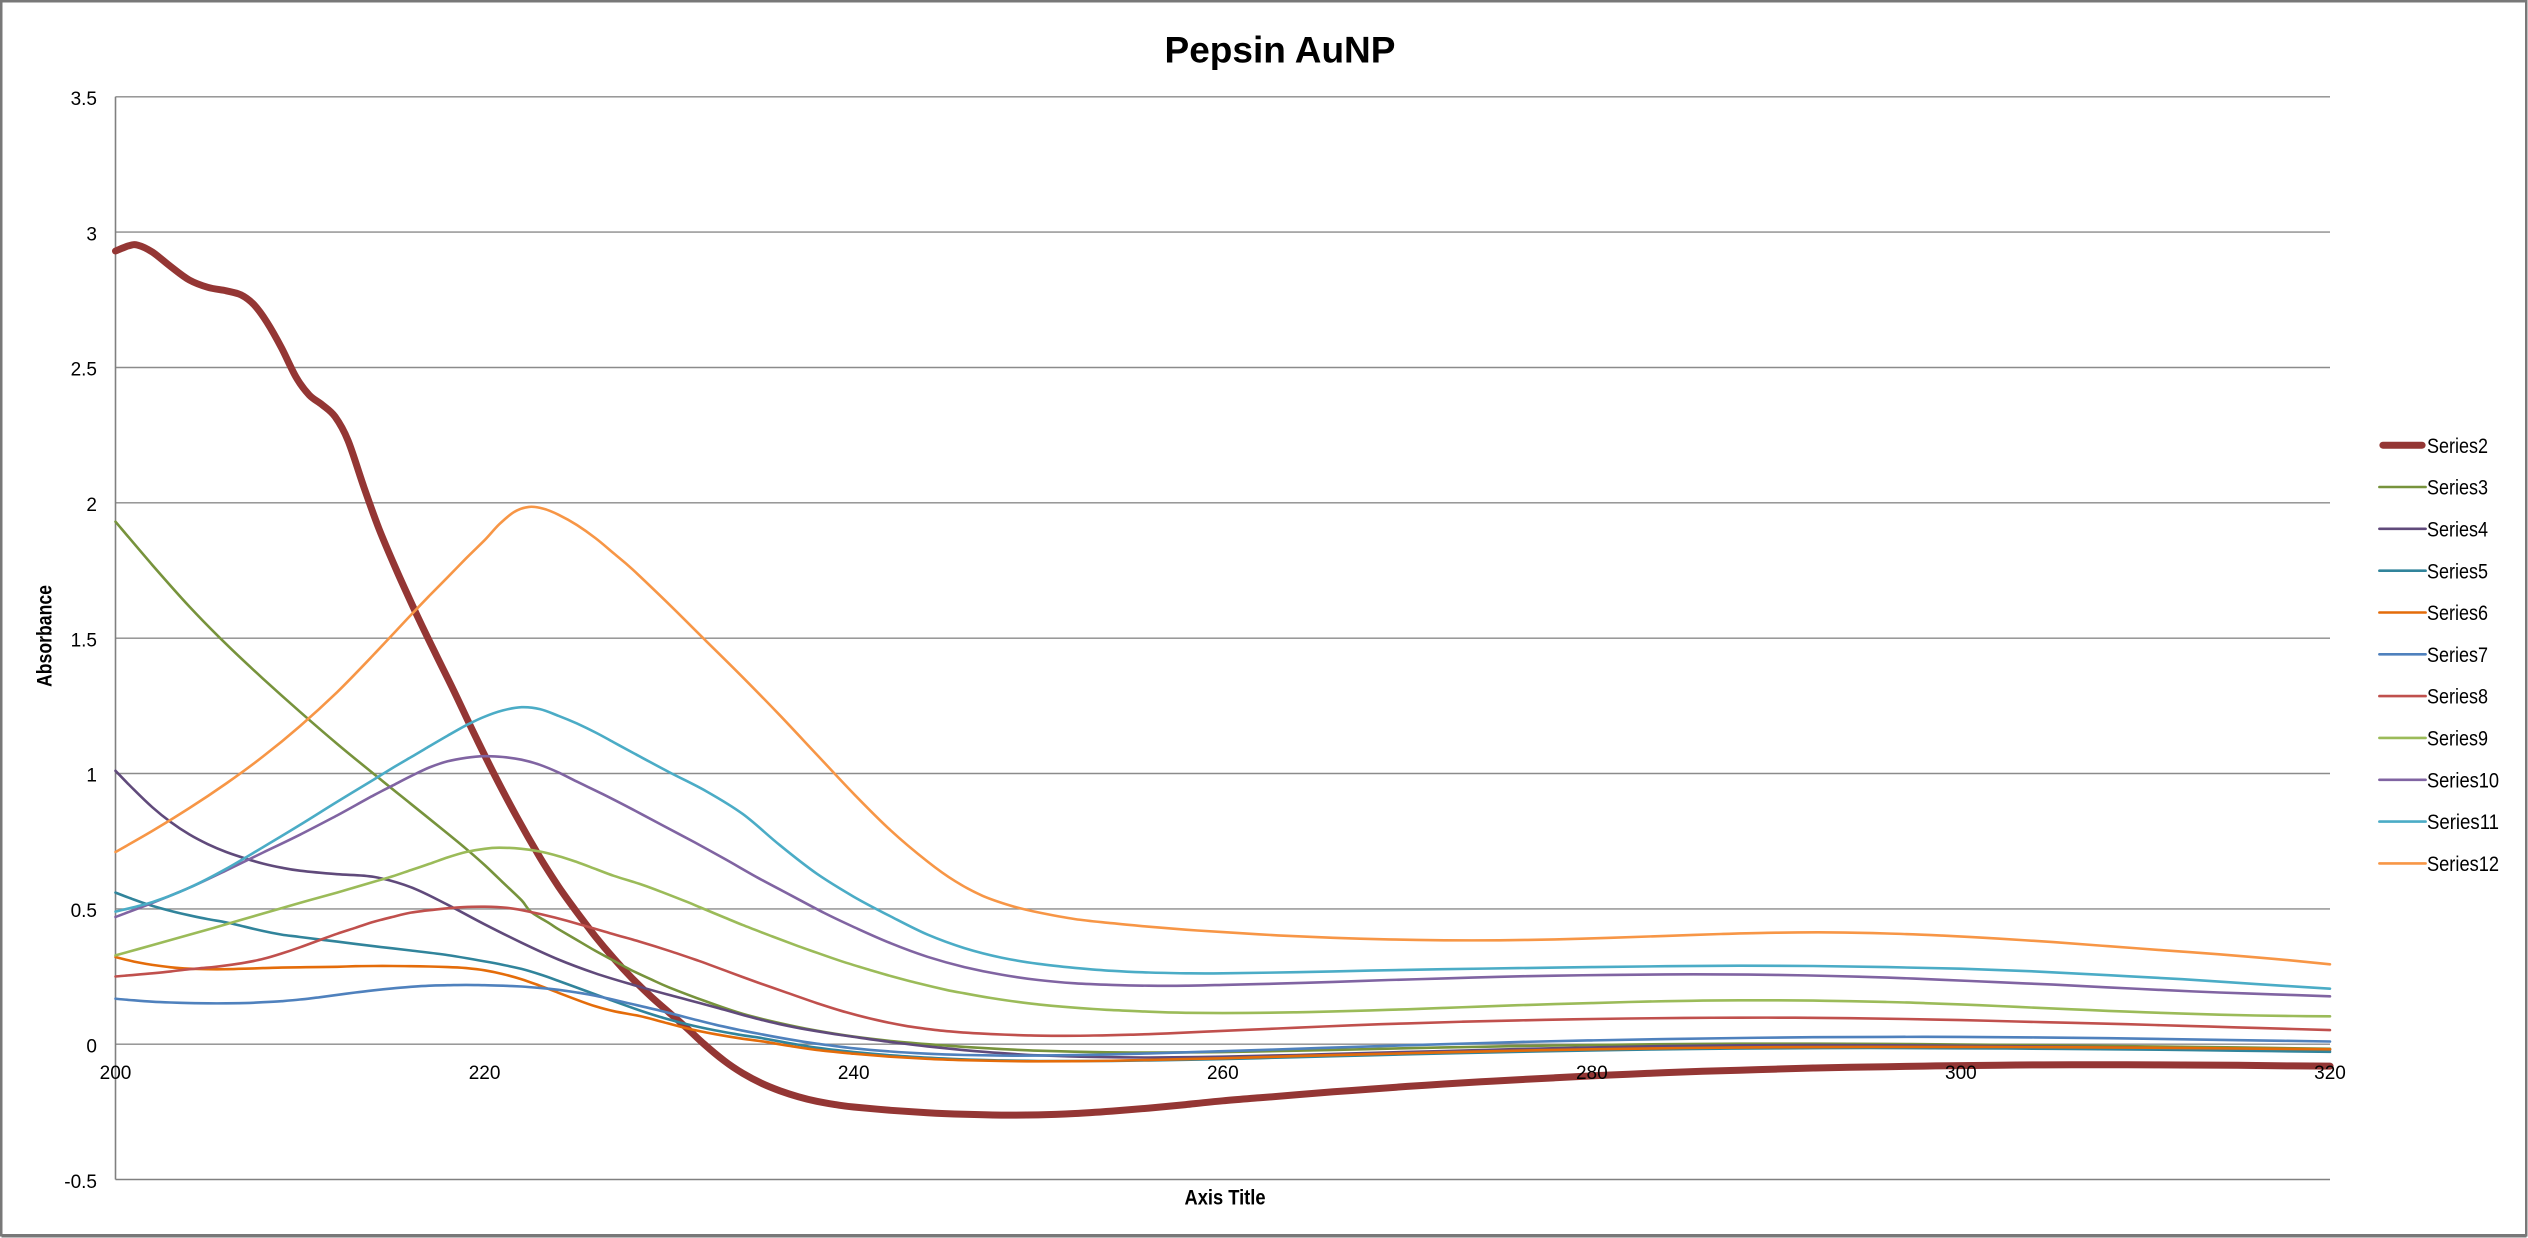 Image resolution: width=2528 pixels, height=1238 pixels. What do you see at coordinates (1223, 1073) in the screenshot?
I see `svg-text: 260` at bounding box center [1223, 1073].